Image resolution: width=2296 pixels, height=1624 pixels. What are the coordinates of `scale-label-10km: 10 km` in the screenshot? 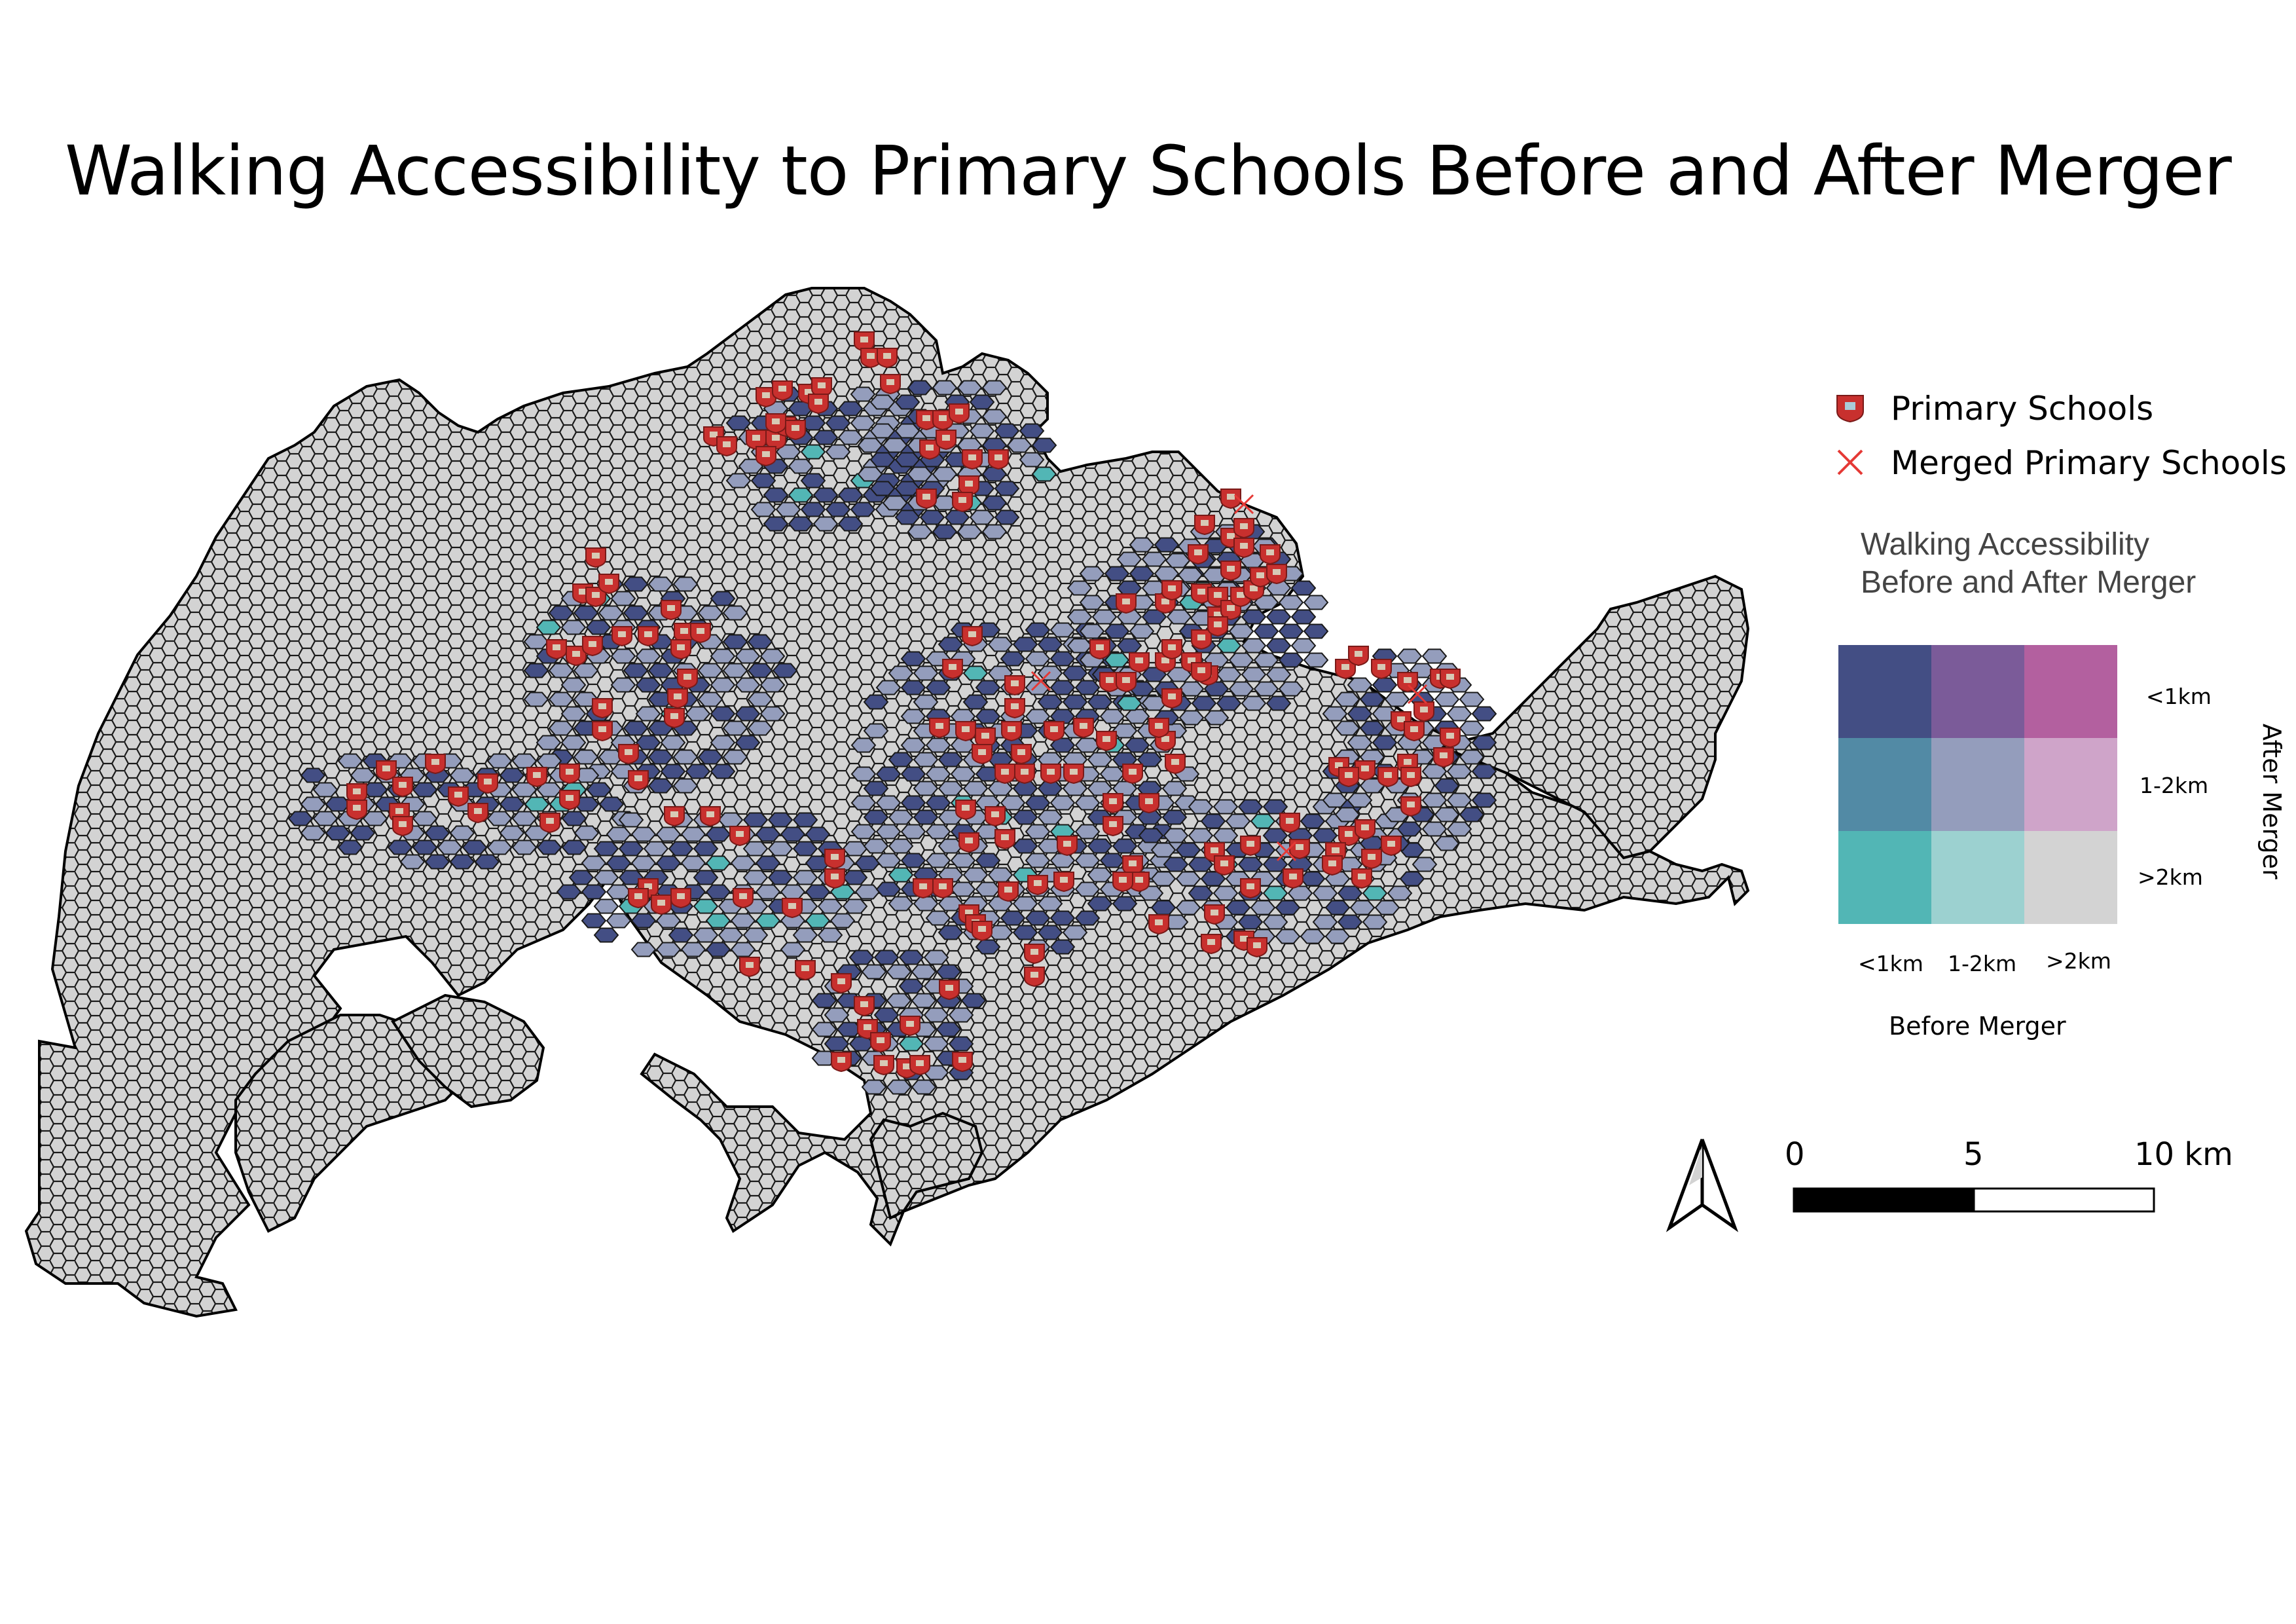 It's located at (2183, 1154).